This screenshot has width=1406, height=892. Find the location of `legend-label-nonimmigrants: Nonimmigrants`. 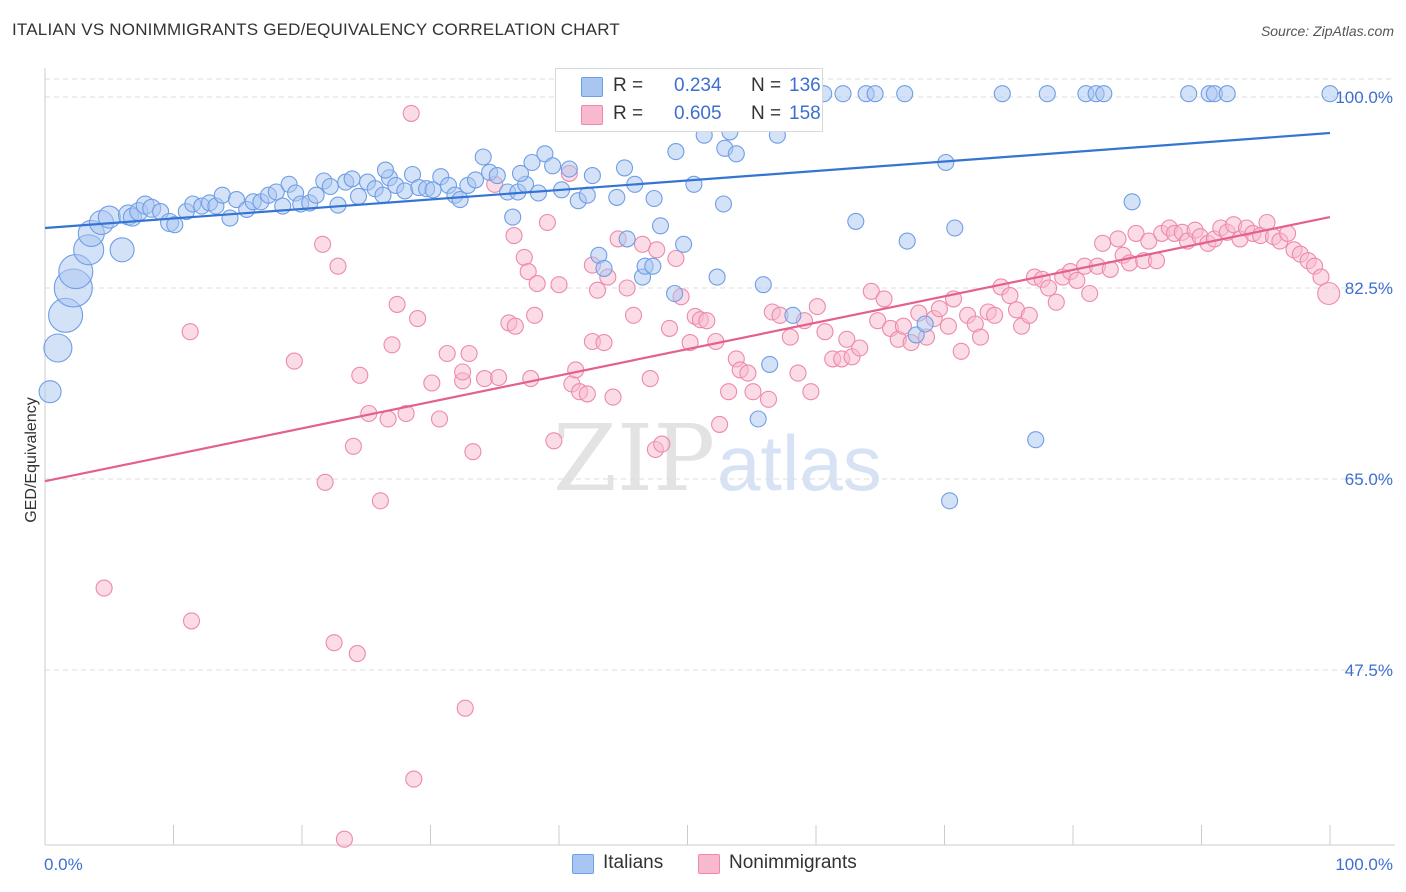

legend-label-nonimmigrants: Nonimmigrants is located at coordinates (793, 862).